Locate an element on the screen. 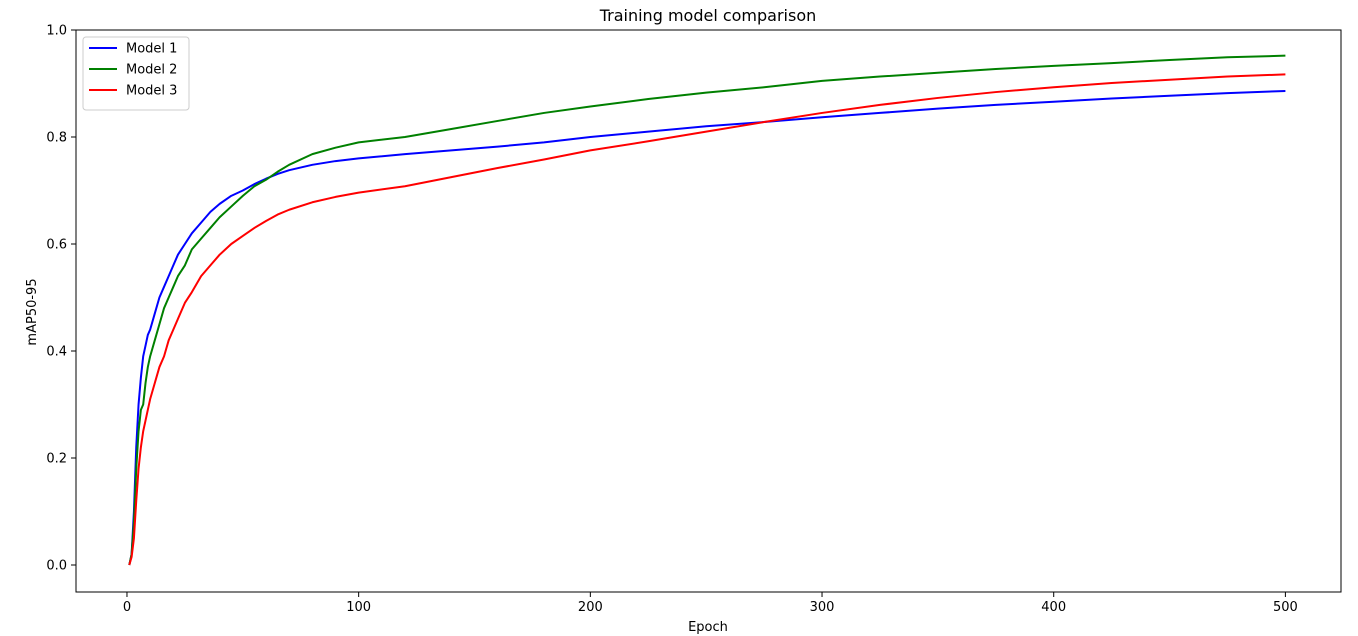 This screenshot has width=1358, height=636. y-tick-label: 0.2 is located at coordinates (56, 459).